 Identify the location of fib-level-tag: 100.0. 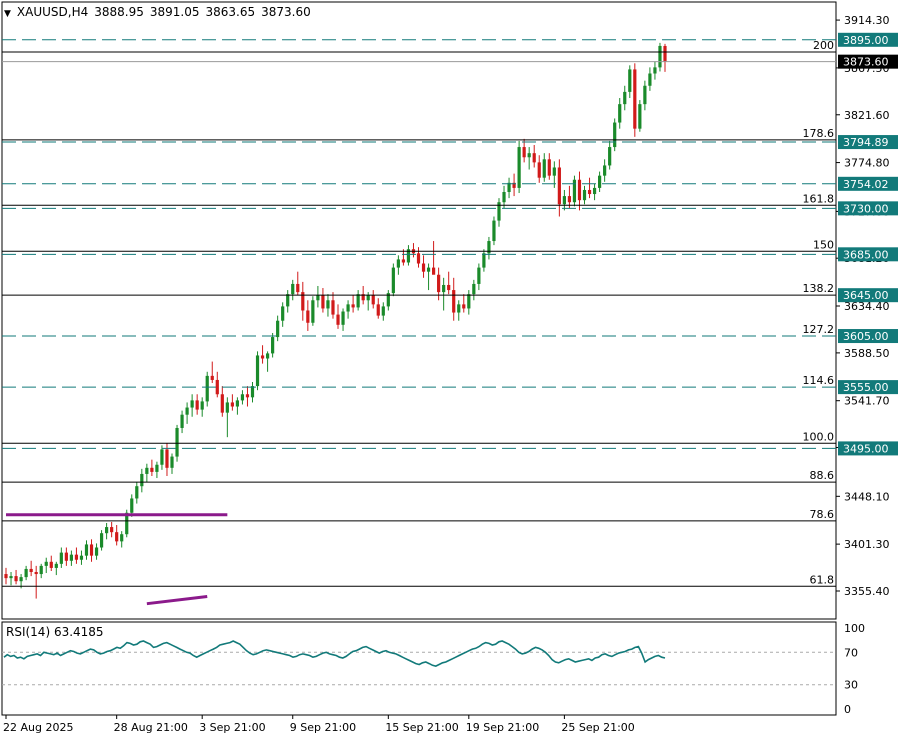
(819, 436).